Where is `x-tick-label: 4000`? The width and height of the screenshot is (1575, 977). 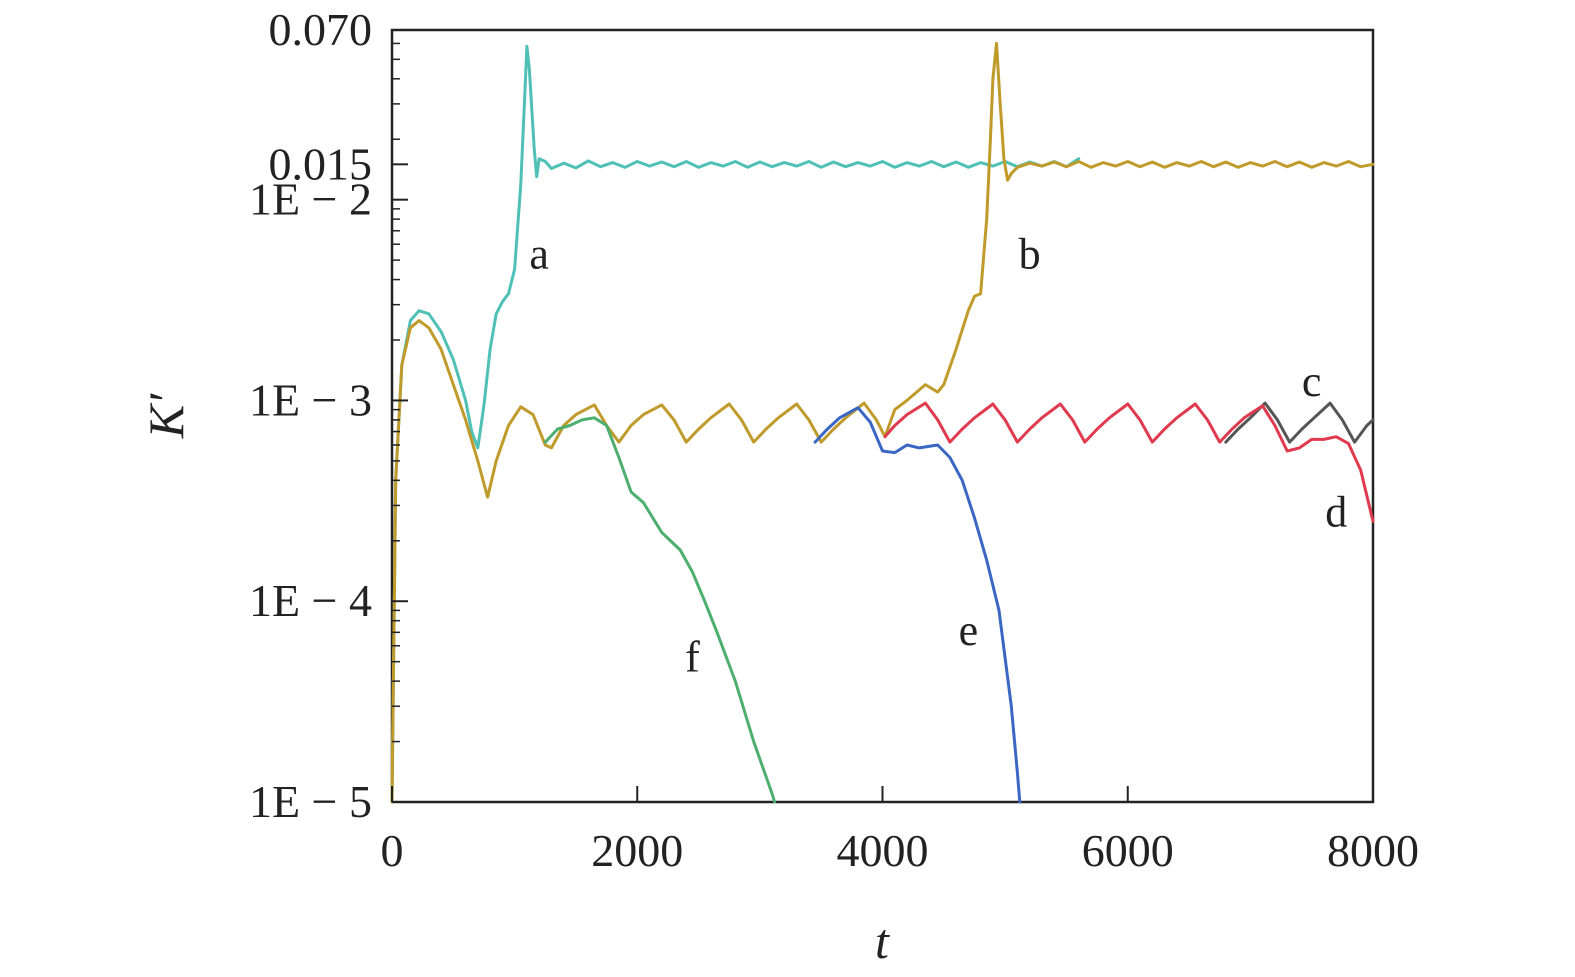 x-tick-label: 4000 is located at coordinates (883, 850).